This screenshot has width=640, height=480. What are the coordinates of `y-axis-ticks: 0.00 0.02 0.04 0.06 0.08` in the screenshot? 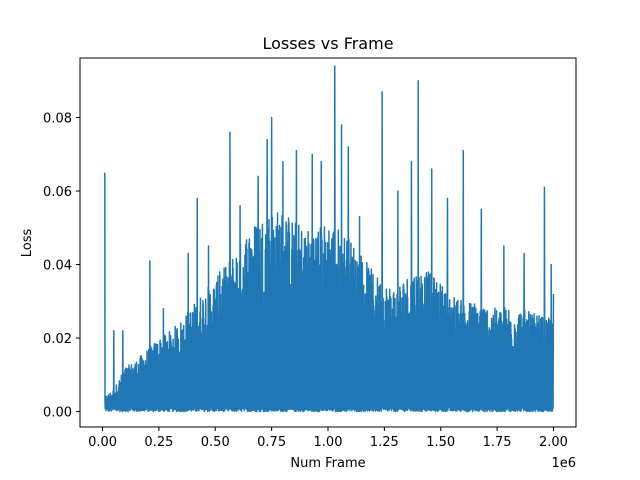 It's located at (61, 266).